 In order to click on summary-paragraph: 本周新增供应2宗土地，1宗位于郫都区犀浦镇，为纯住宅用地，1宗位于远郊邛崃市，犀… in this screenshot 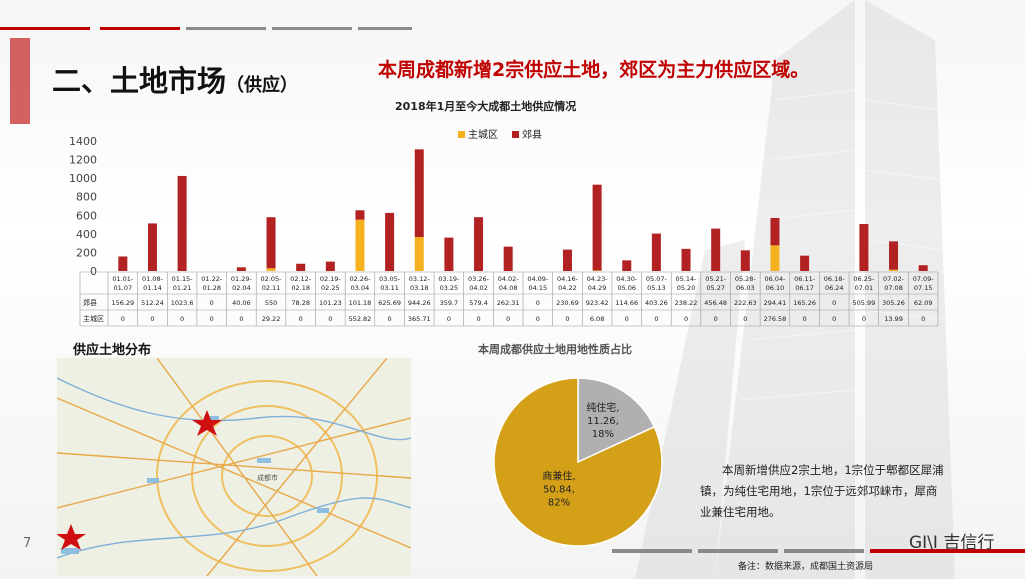, I will do `click(822, 491)`.